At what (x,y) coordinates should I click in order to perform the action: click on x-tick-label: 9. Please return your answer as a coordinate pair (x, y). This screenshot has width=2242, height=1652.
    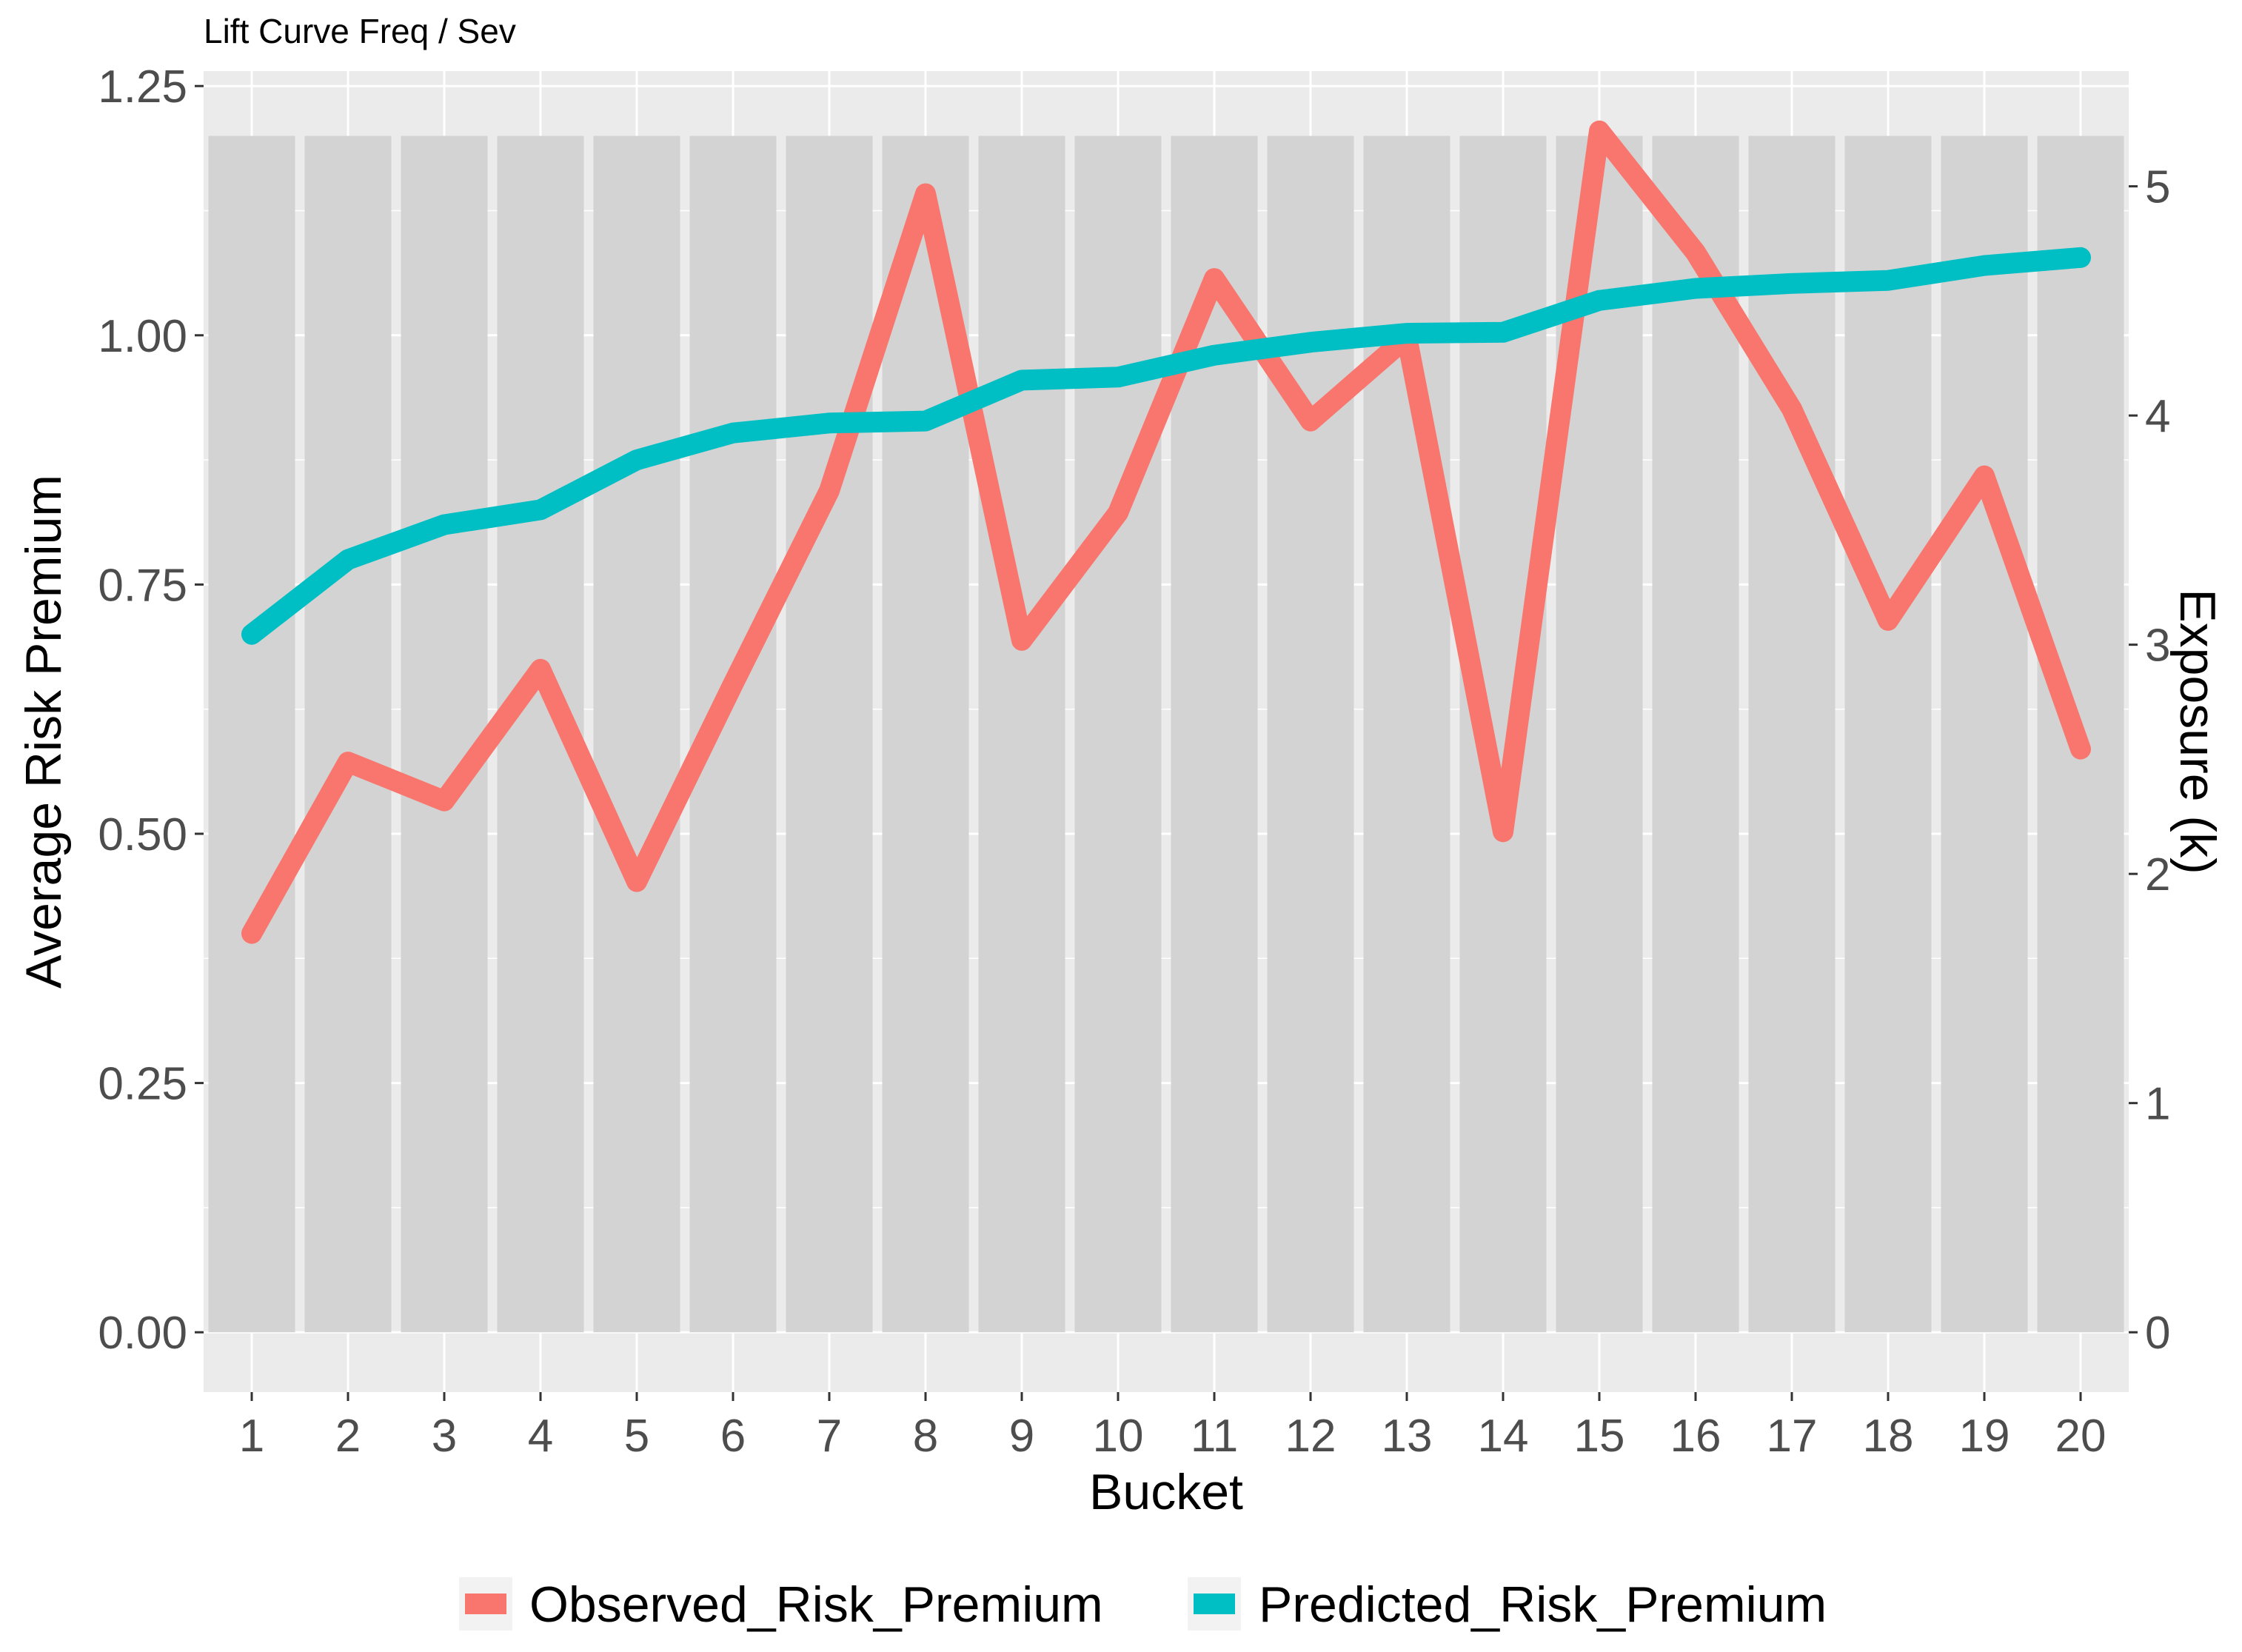
    Looking at the image, I should click on (1021, 1436).